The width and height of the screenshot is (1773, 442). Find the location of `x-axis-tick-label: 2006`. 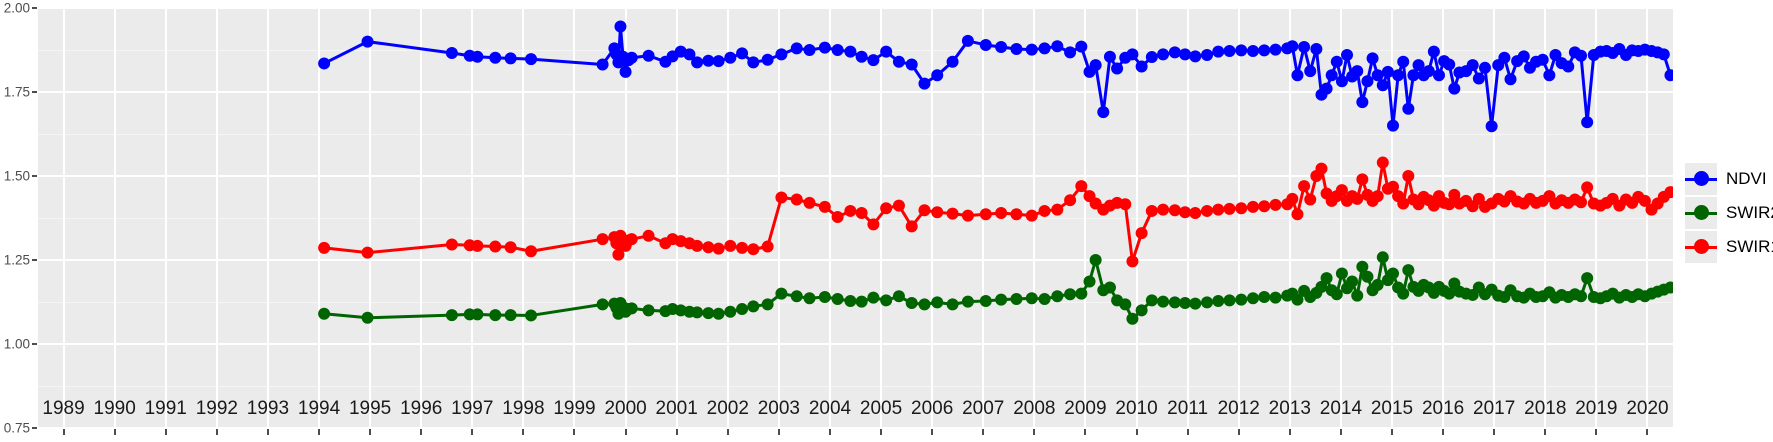

x-axis-tick-label: 2006 is located at coordinates (932, 408).